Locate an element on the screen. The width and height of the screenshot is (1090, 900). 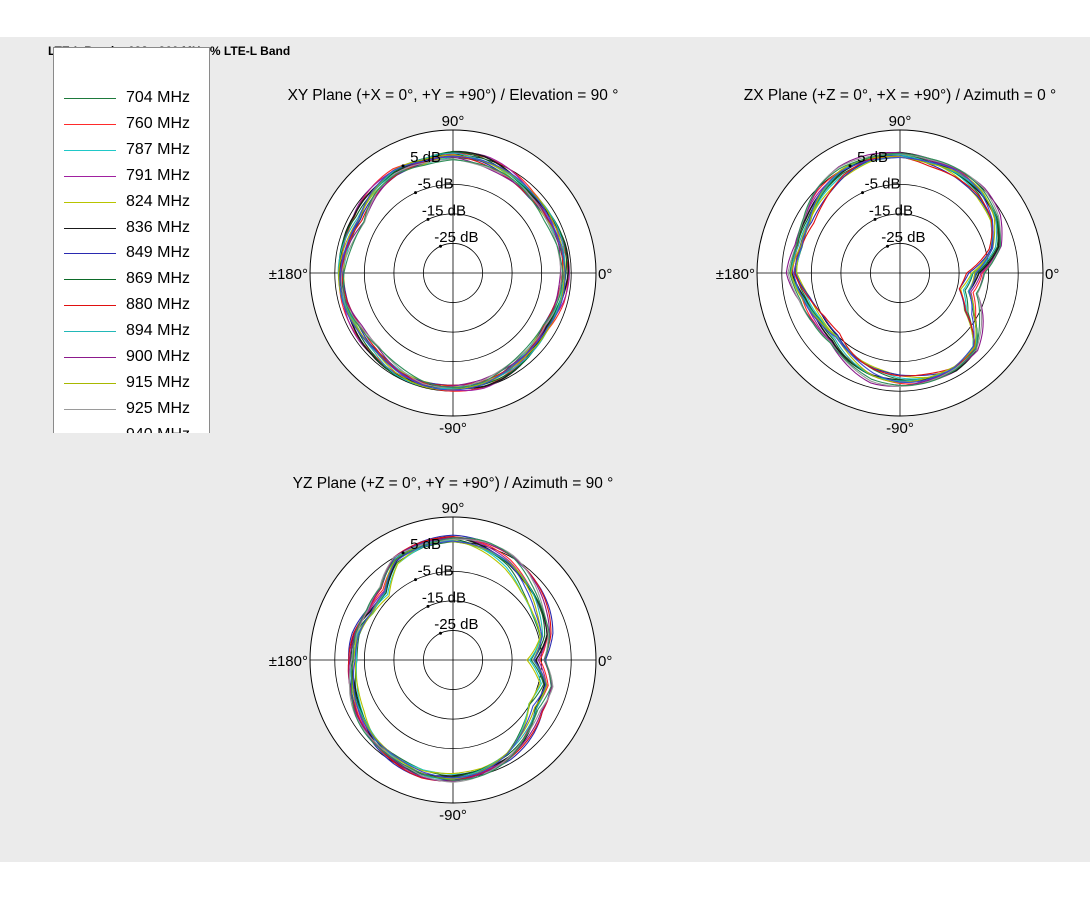
legend-entry: 915 MHz is located at coordinates (134, 383).